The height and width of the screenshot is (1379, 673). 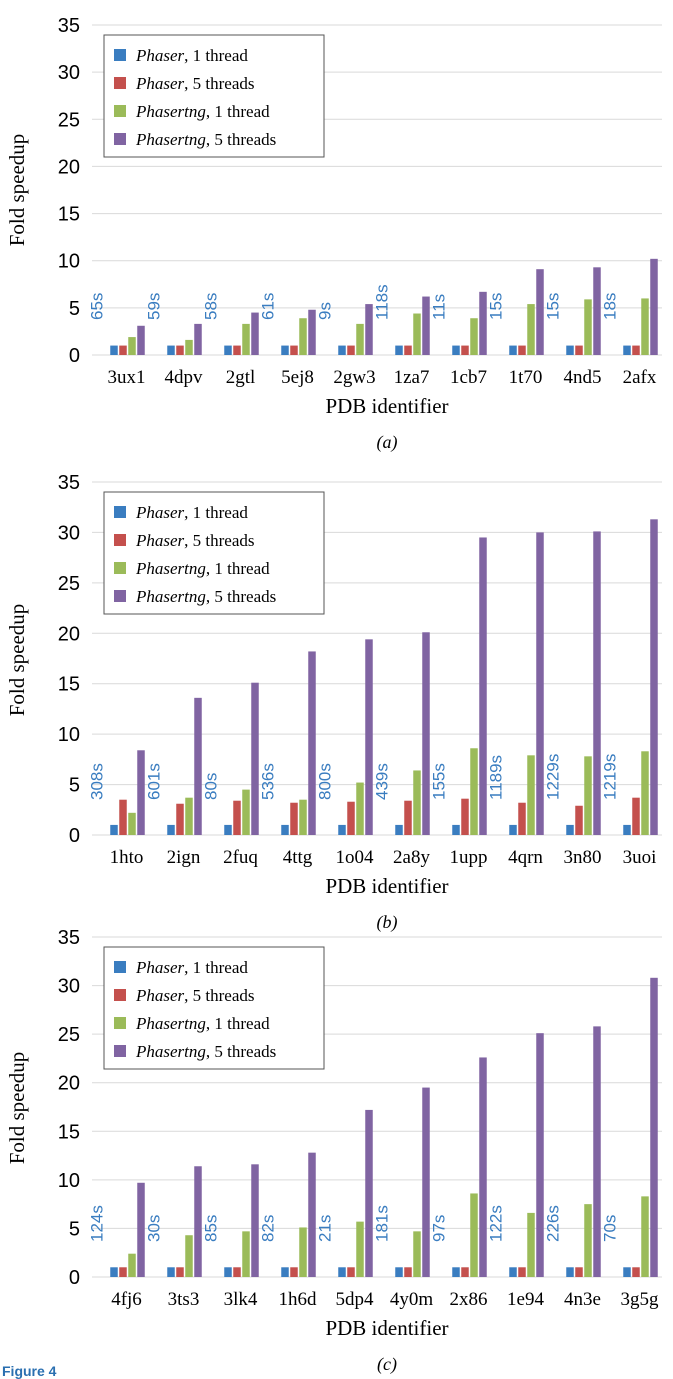 What do you see at coordinates (267, 1228) in the screenshot?
I see `bar-annotation: 82s` at bounding box center [267, 1228].